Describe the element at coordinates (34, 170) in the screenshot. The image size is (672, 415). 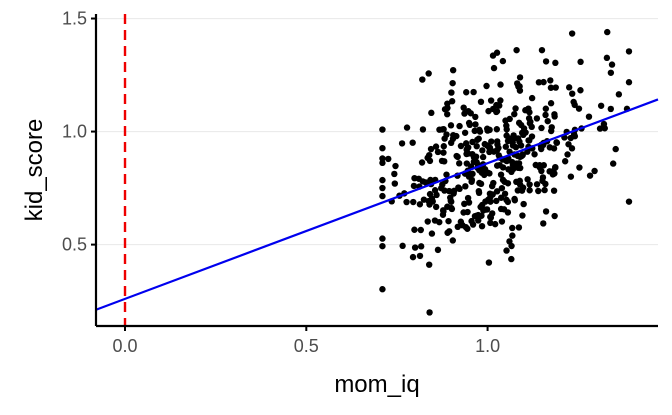
I see `y-axis-title: kid_score` at that location.